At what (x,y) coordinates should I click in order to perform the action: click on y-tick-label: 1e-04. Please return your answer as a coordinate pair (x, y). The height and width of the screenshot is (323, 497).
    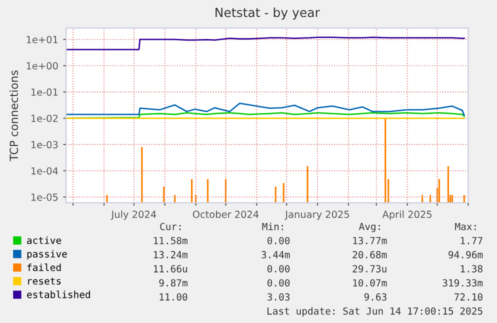
    Looking at the image, I should click on (44, 171).